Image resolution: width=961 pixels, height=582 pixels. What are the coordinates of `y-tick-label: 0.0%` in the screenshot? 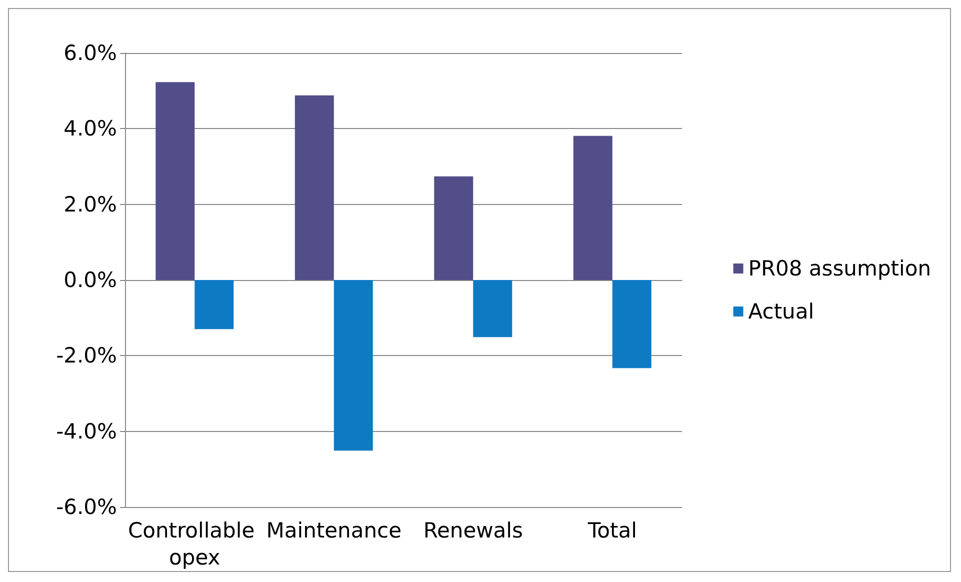 It's located at (90, 280).